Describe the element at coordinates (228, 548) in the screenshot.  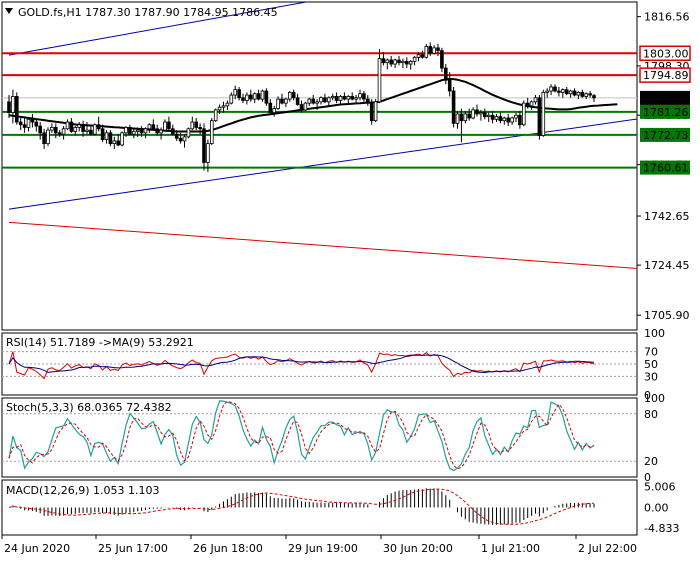
I see `x-axis-tick-label: 26 Jun 18:00` at that location.